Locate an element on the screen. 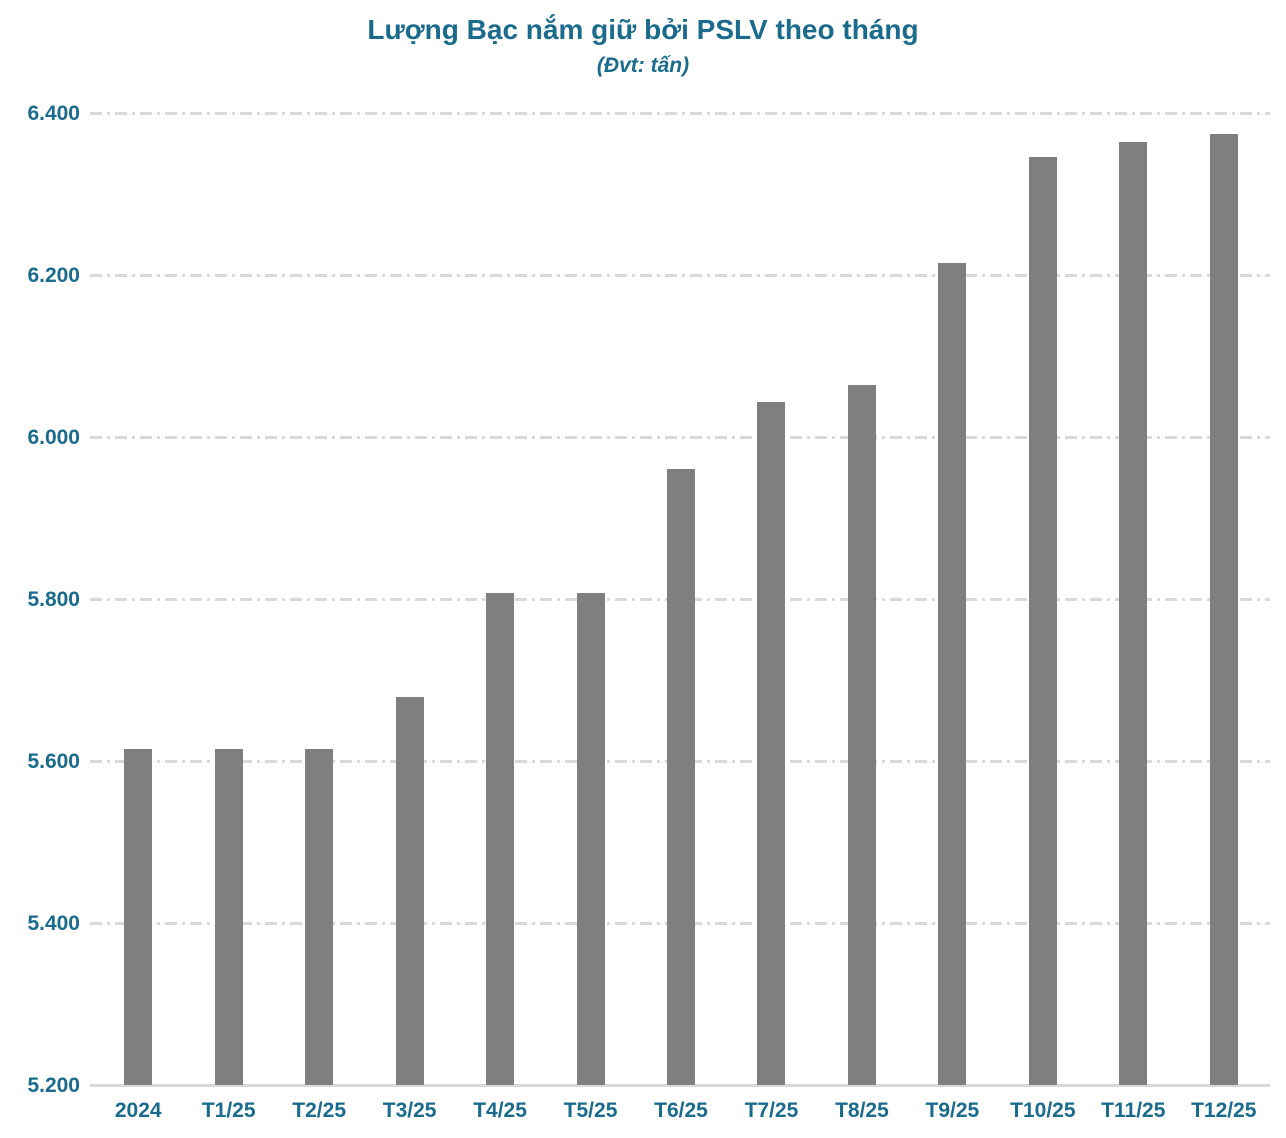 This screenshot has height=1138, width=1286. bar-T9/25 is located at coordinates (952, 673).